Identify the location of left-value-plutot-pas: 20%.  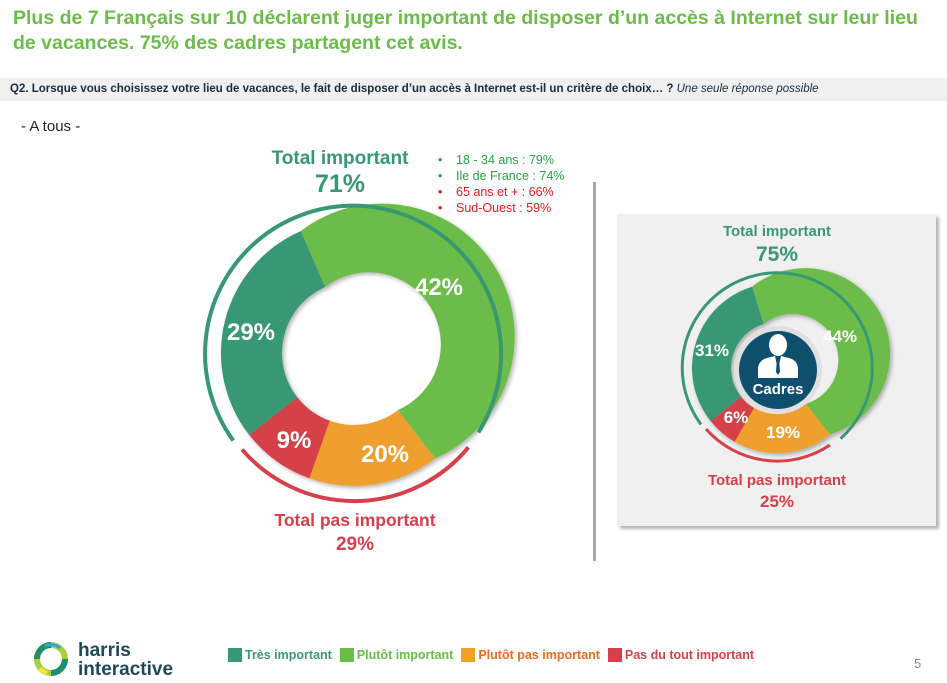
(385, 454).